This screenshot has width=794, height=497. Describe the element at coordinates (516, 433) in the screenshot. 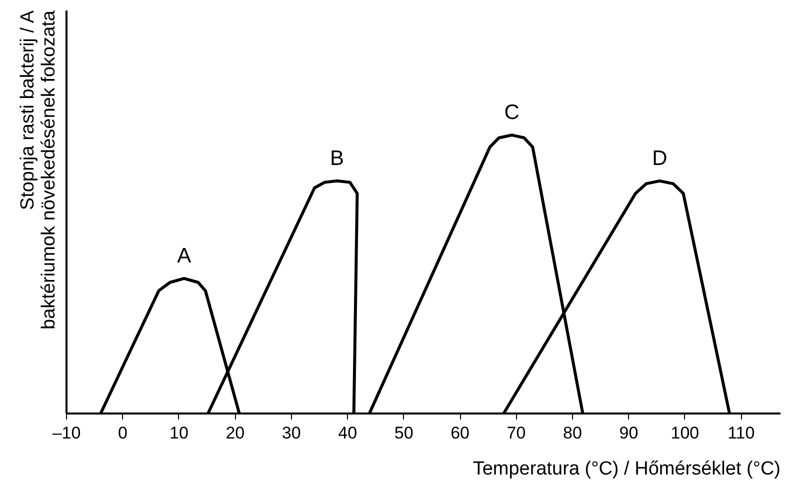

I see `x-tick-label: 70` at that location.